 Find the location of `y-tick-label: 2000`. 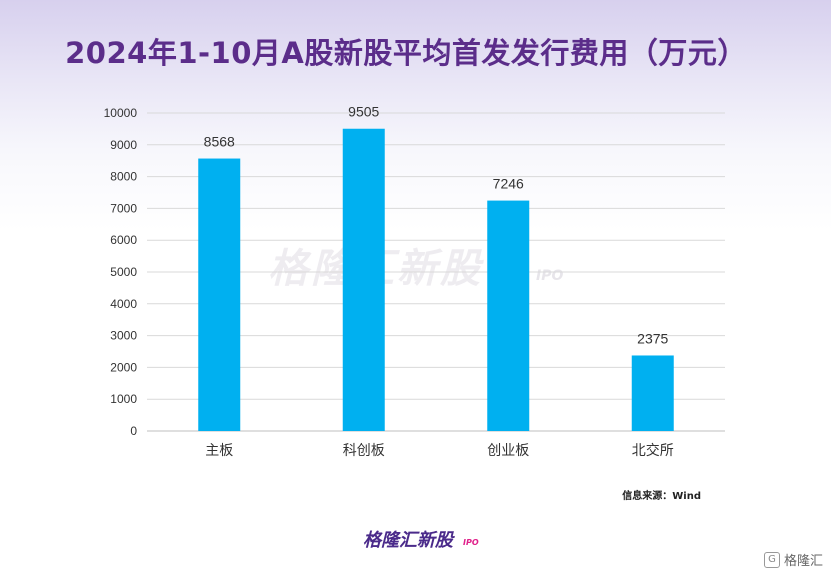

y-tick-label: 2000 is located at coordinates (123, 367).